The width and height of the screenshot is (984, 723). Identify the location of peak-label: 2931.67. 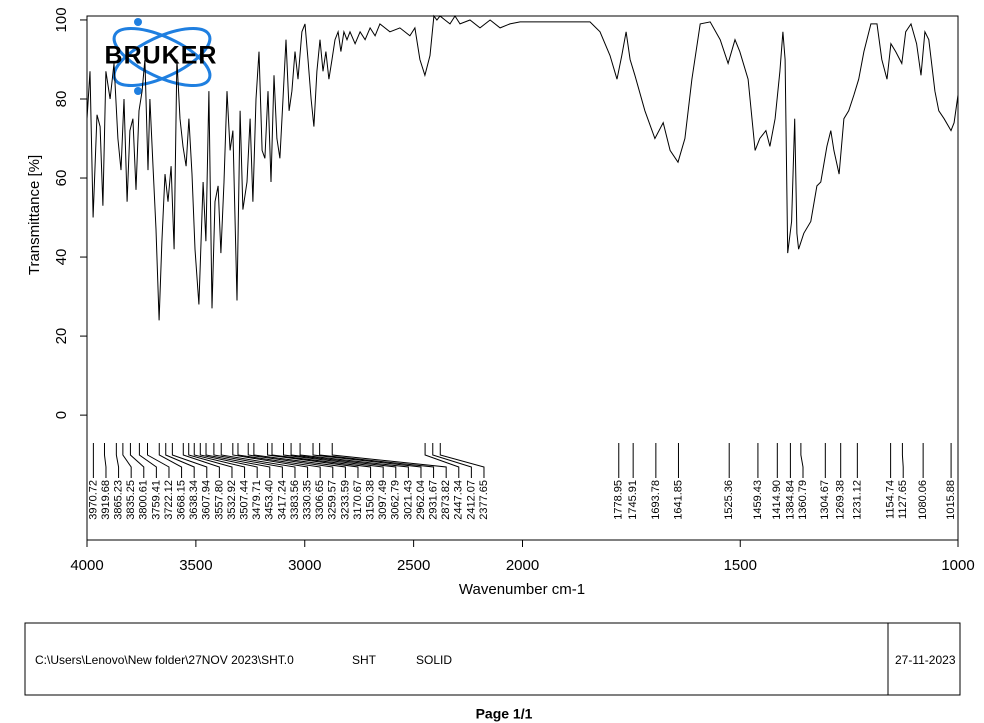
(433, 500).